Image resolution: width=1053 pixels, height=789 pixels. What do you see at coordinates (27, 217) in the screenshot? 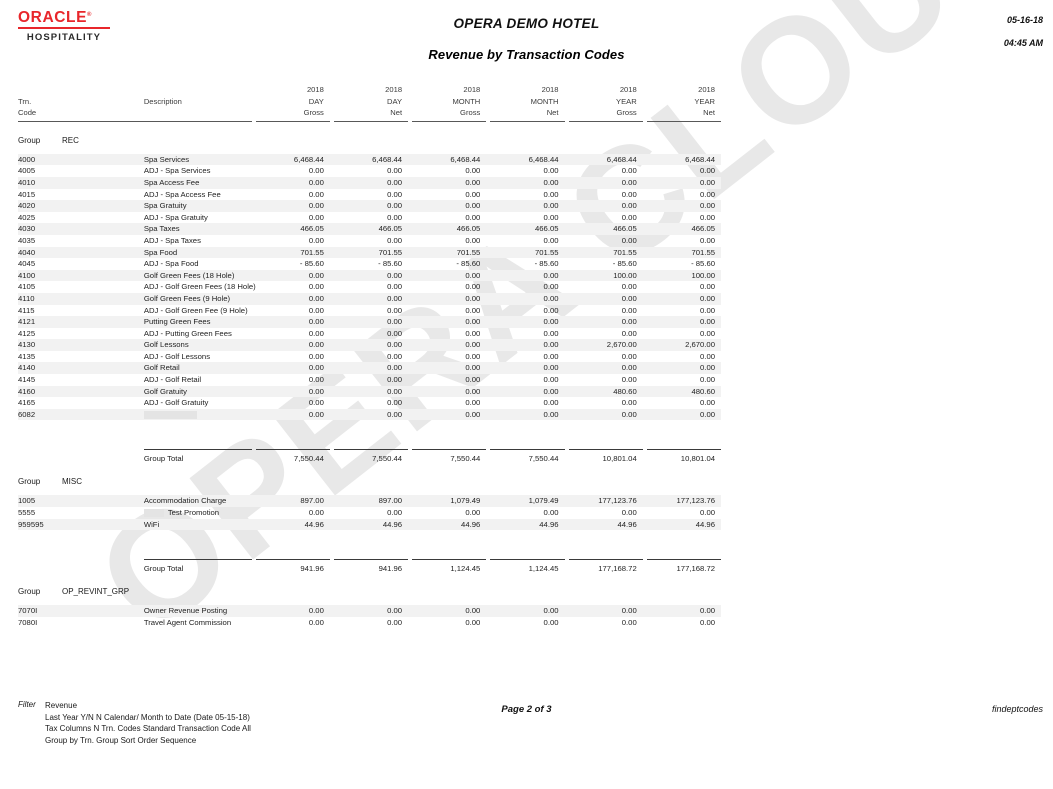
I see `cell-trn-code: 4025` at bounding box center [27, 217].